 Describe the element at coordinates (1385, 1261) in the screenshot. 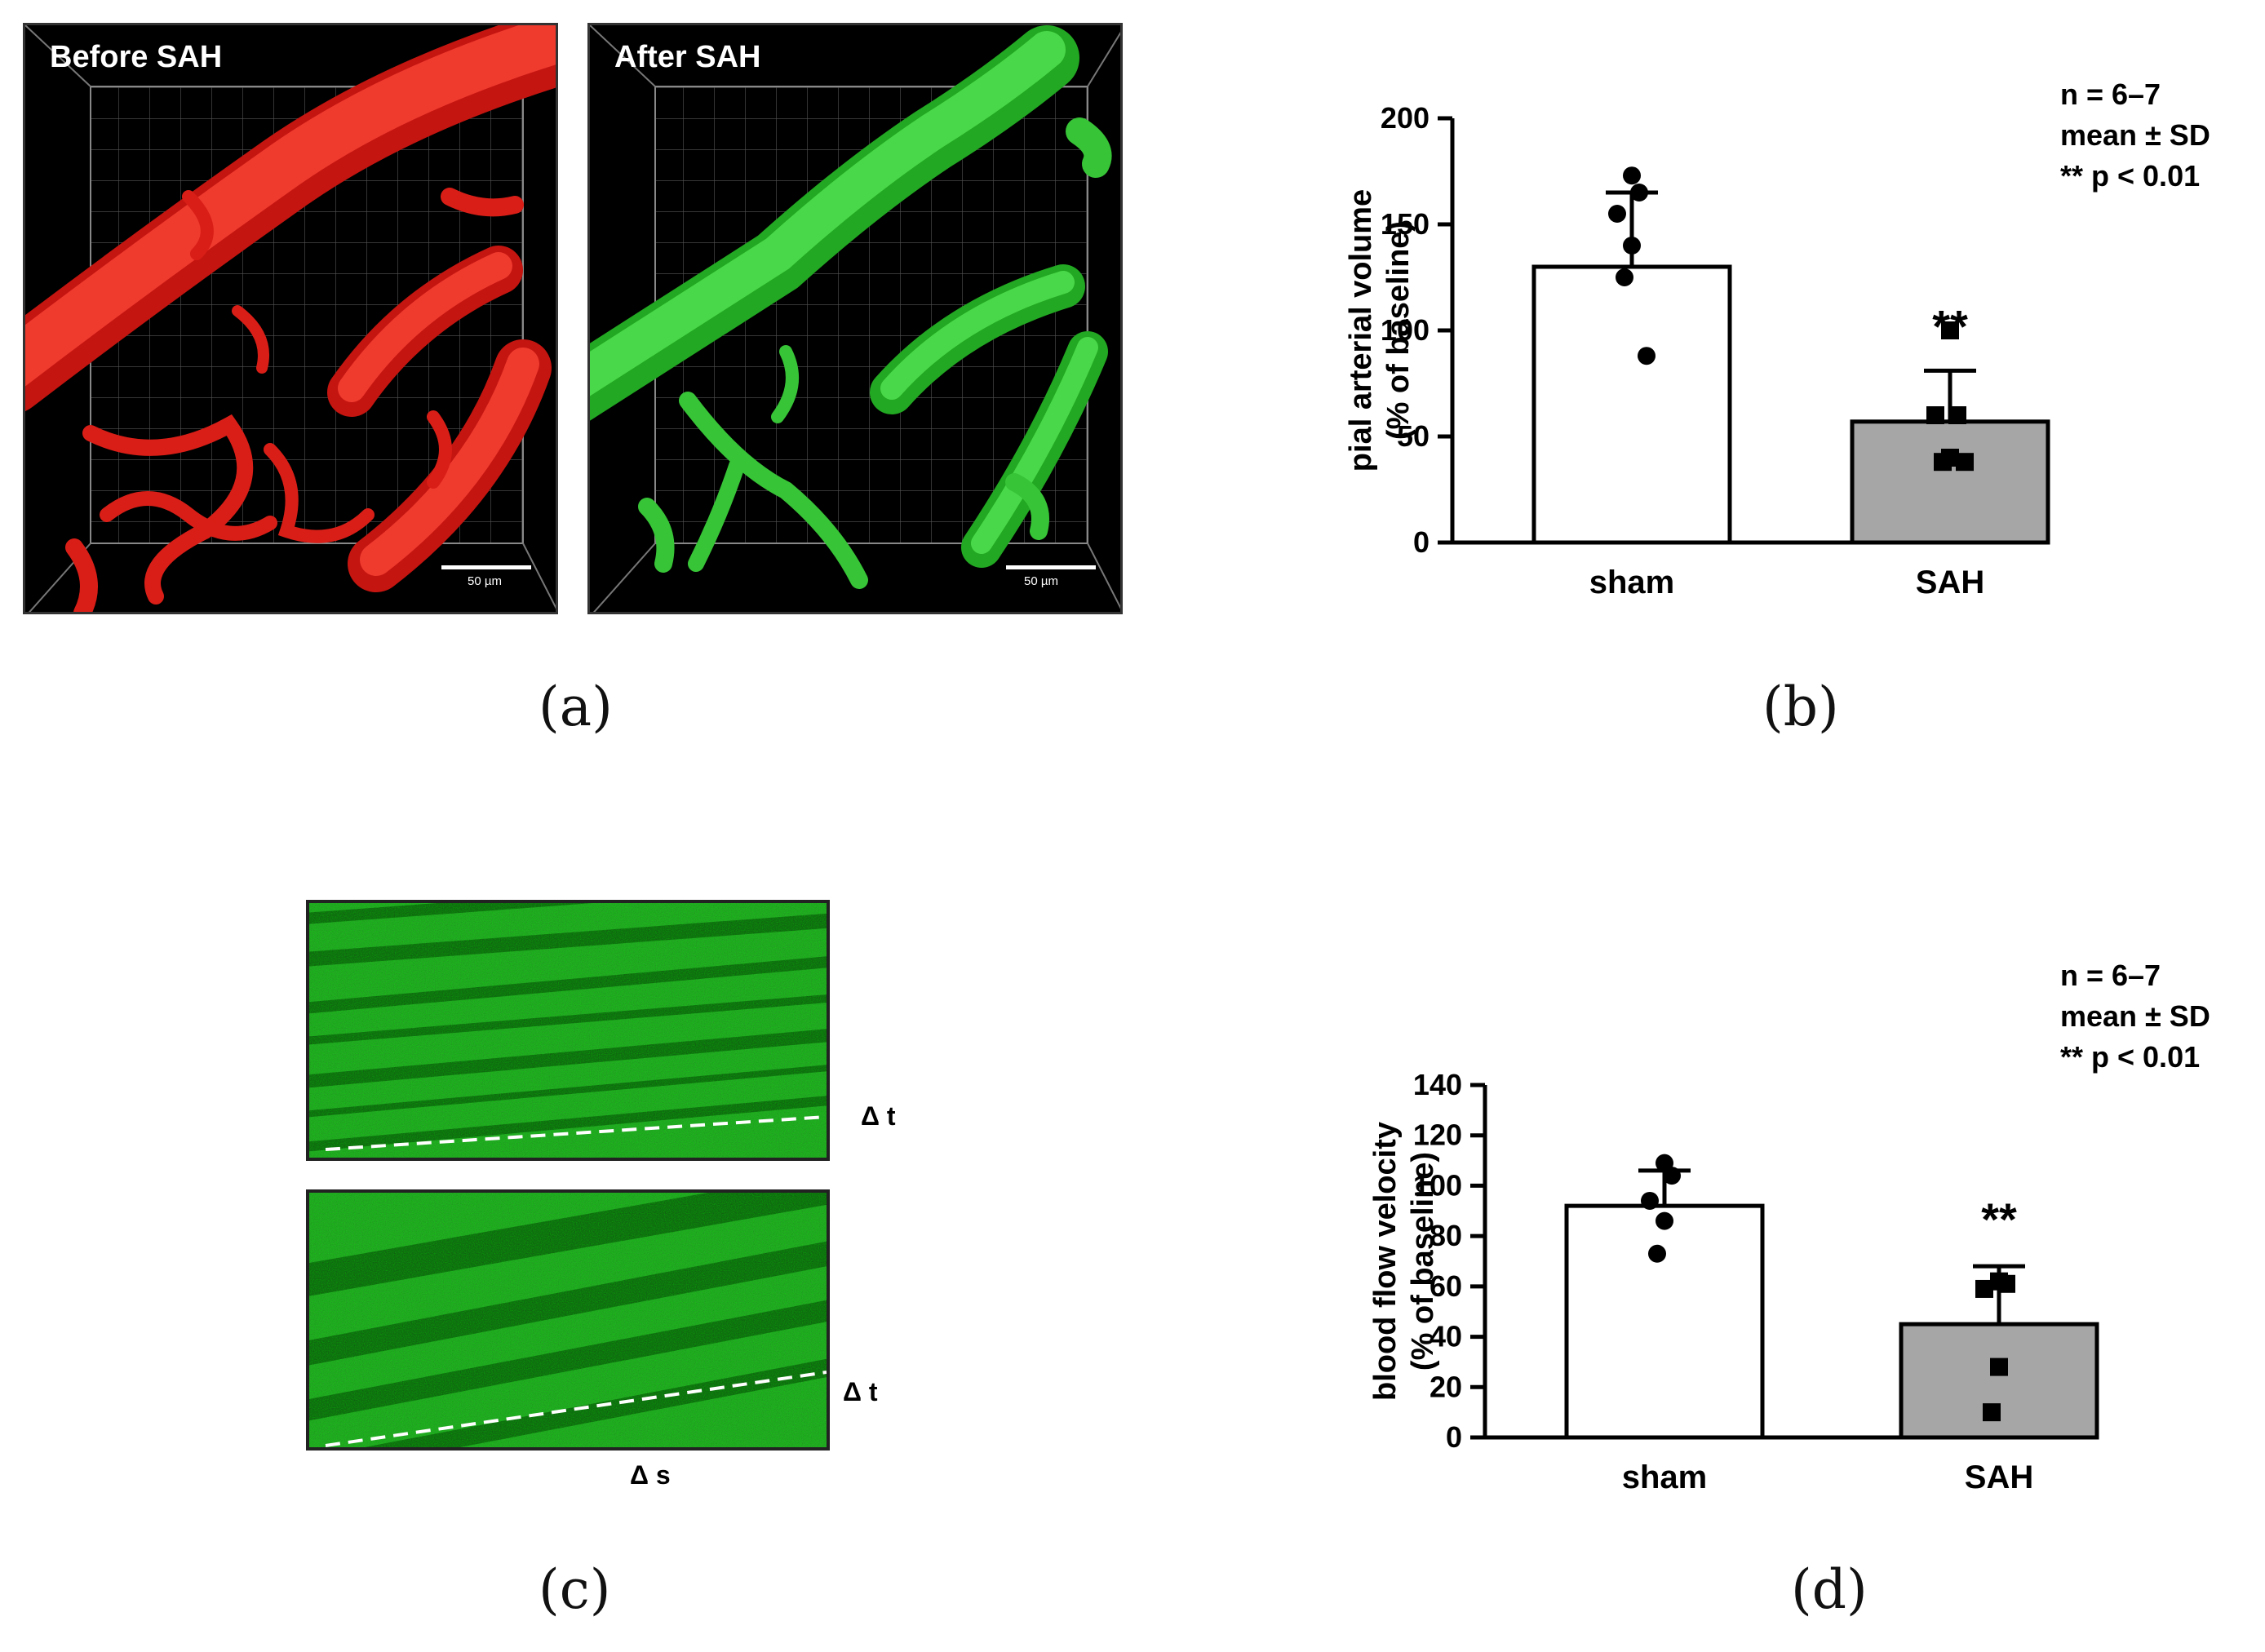

I see `y-axis-label: blood flow velocity` at that location.